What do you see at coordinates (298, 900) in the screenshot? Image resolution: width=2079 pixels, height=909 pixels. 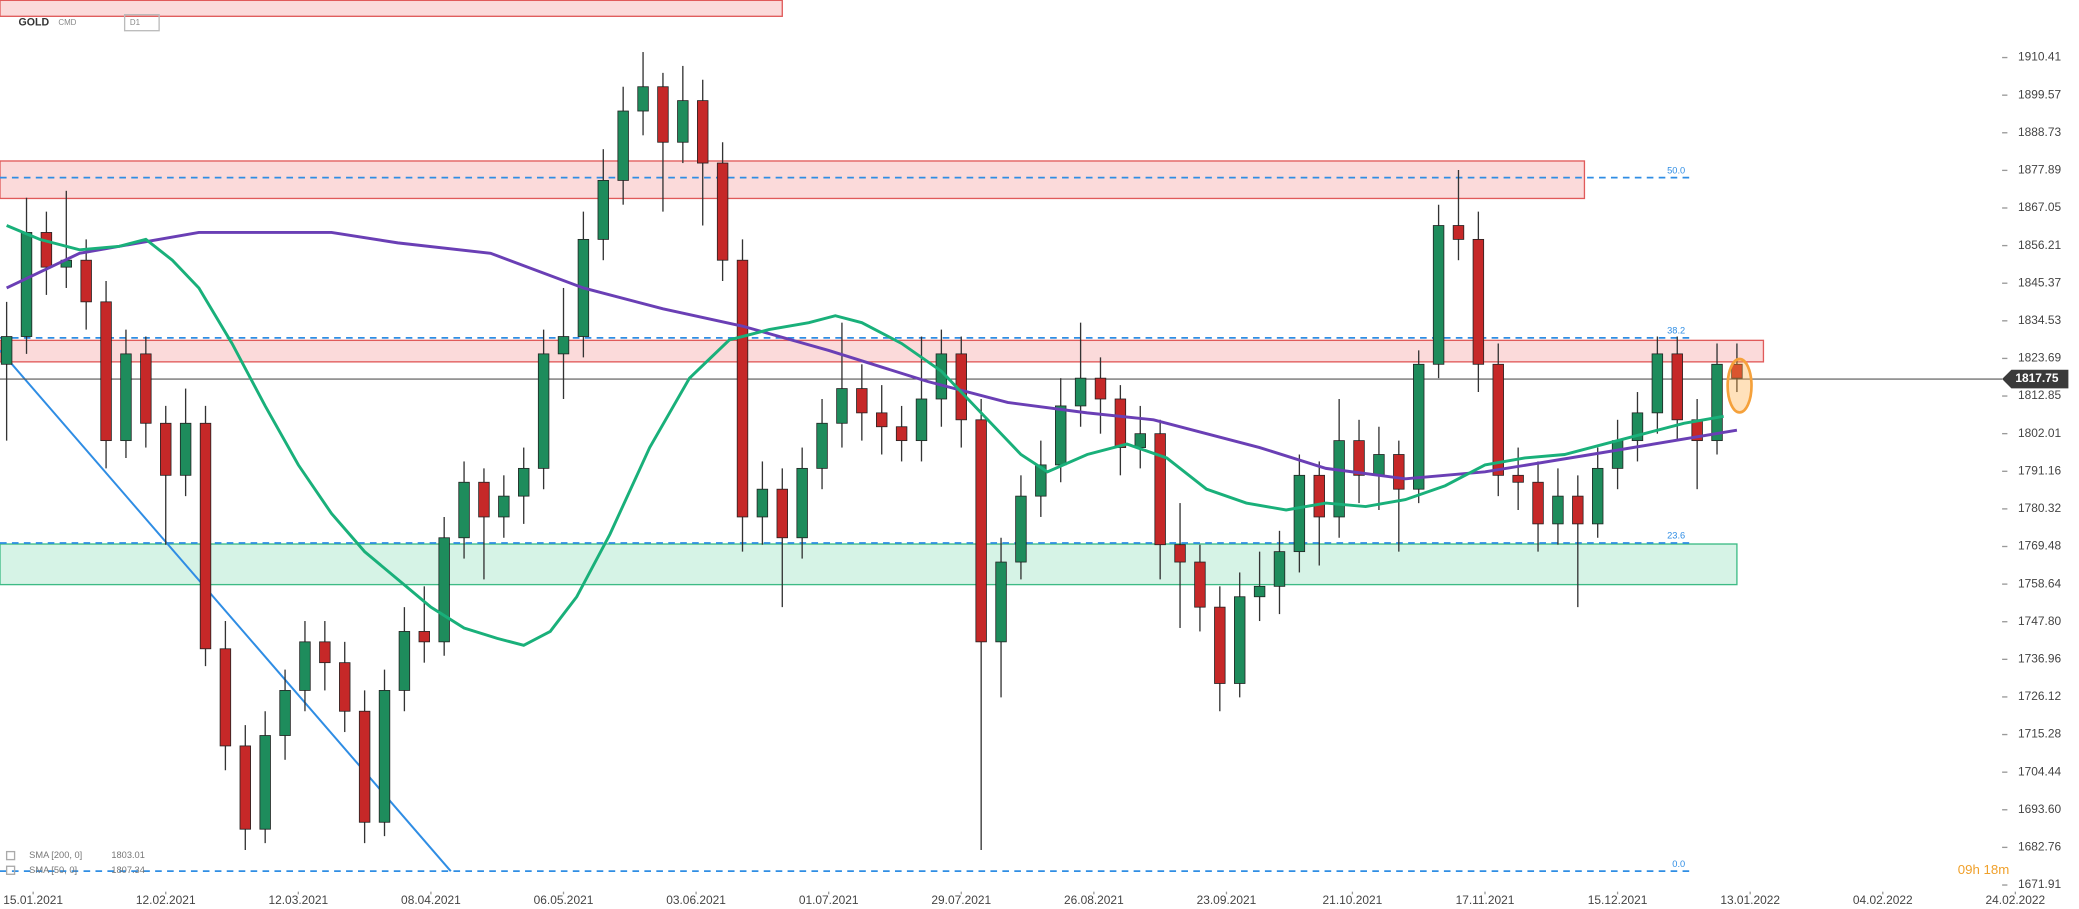 I see `x-tick-label: 12.03.2021` at bounding box center [298, 900].